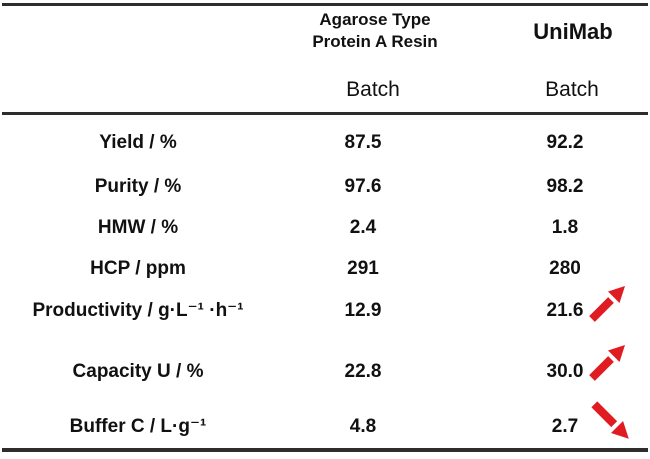  I want to click on agarose-value: 291, so click(363, 268).